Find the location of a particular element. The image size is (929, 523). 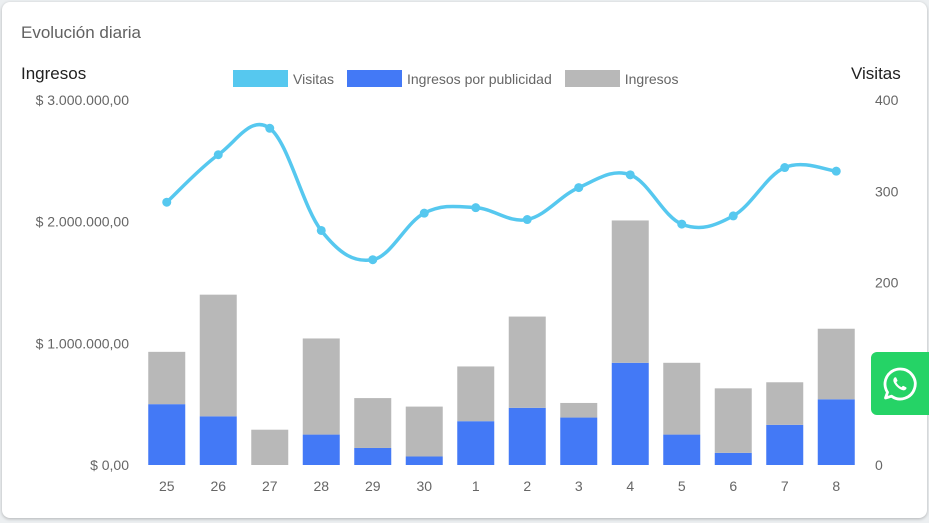

legend-label-visitas: Visitas is located at coordinates (313, 78).